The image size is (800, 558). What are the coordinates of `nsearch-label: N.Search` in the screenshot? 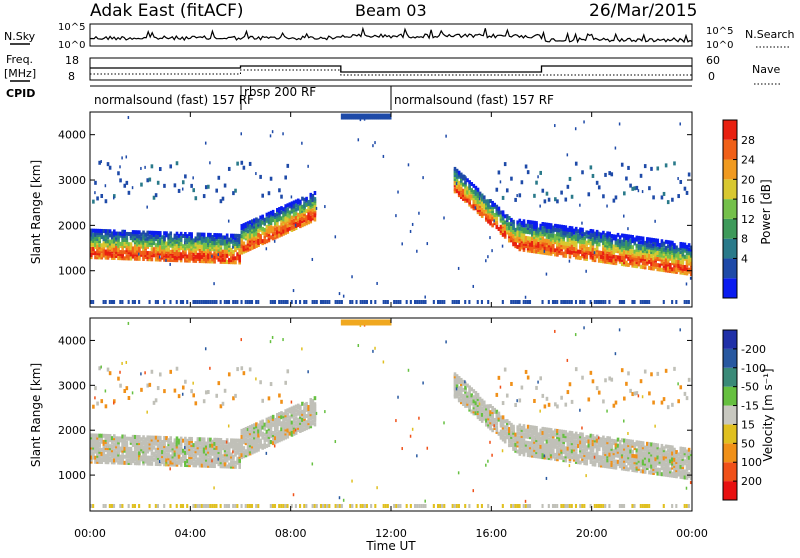 It's located at (770, 34).